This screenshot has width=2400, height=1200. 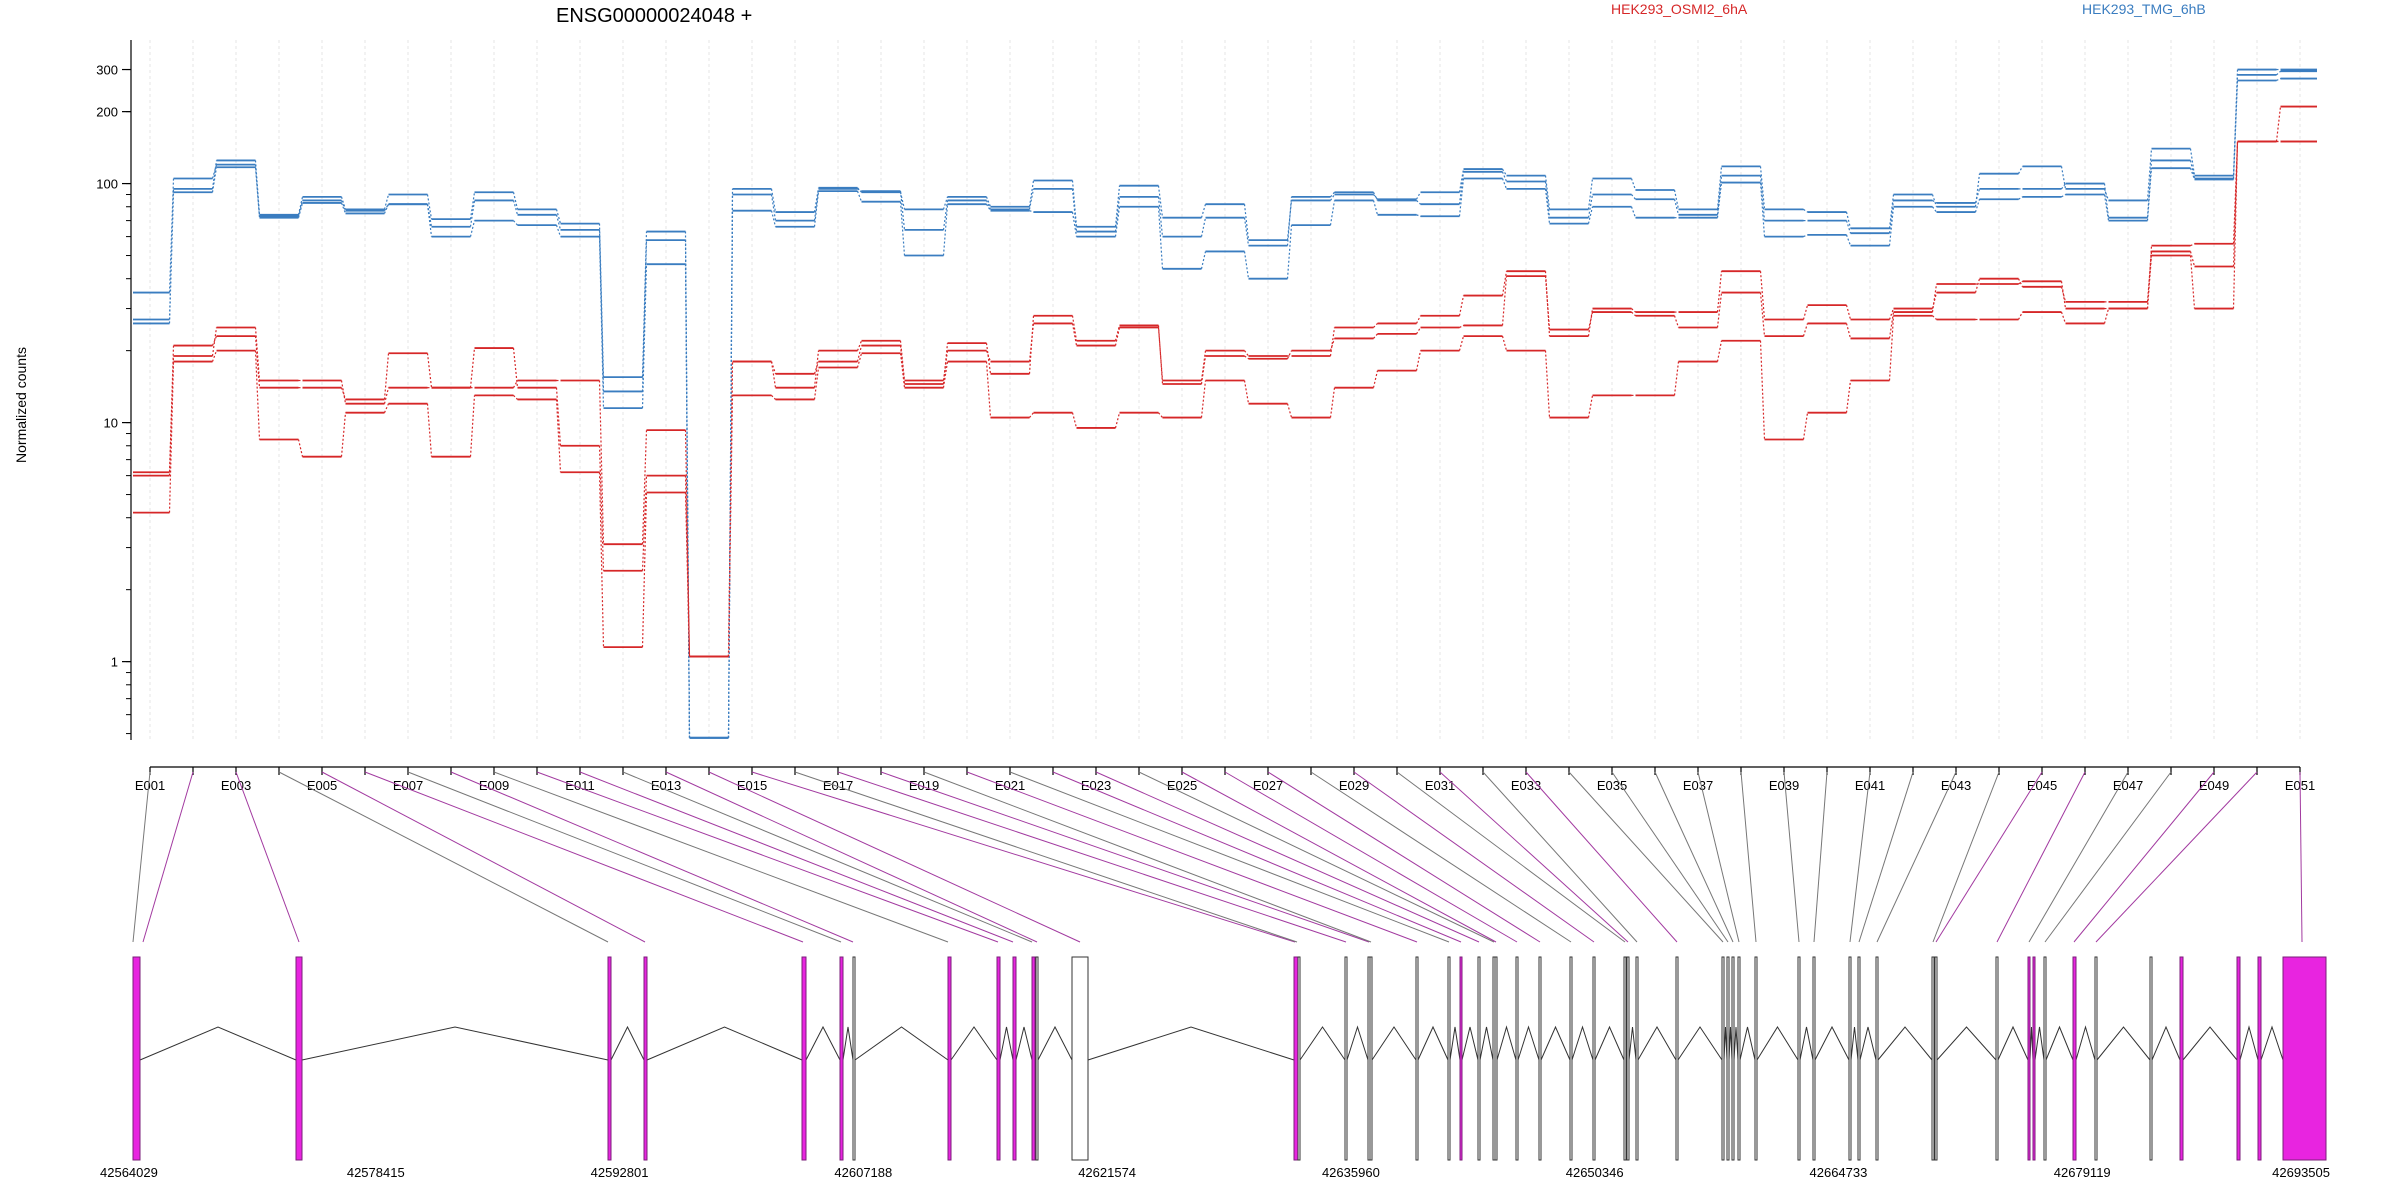 What do you see at coordinates (1595, 1172) in the screenshot?
I see `genomic-tick-label: 42650346` at bounding box center [1595, 1172].